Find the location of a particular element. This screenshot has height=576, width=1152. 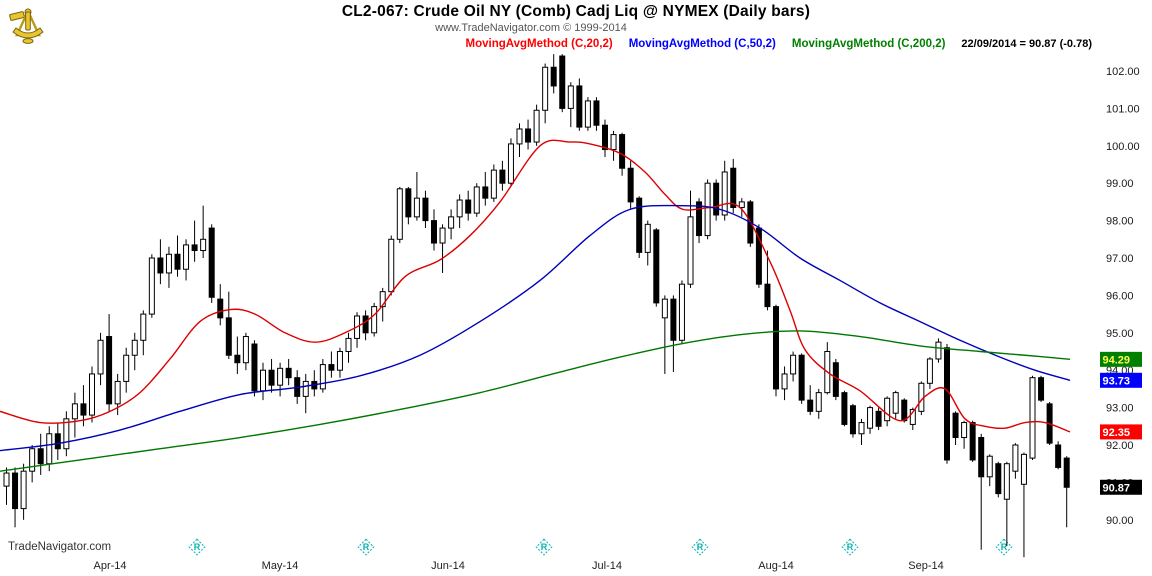

month-label: Apr-14 is located at coordinates (109, 566).